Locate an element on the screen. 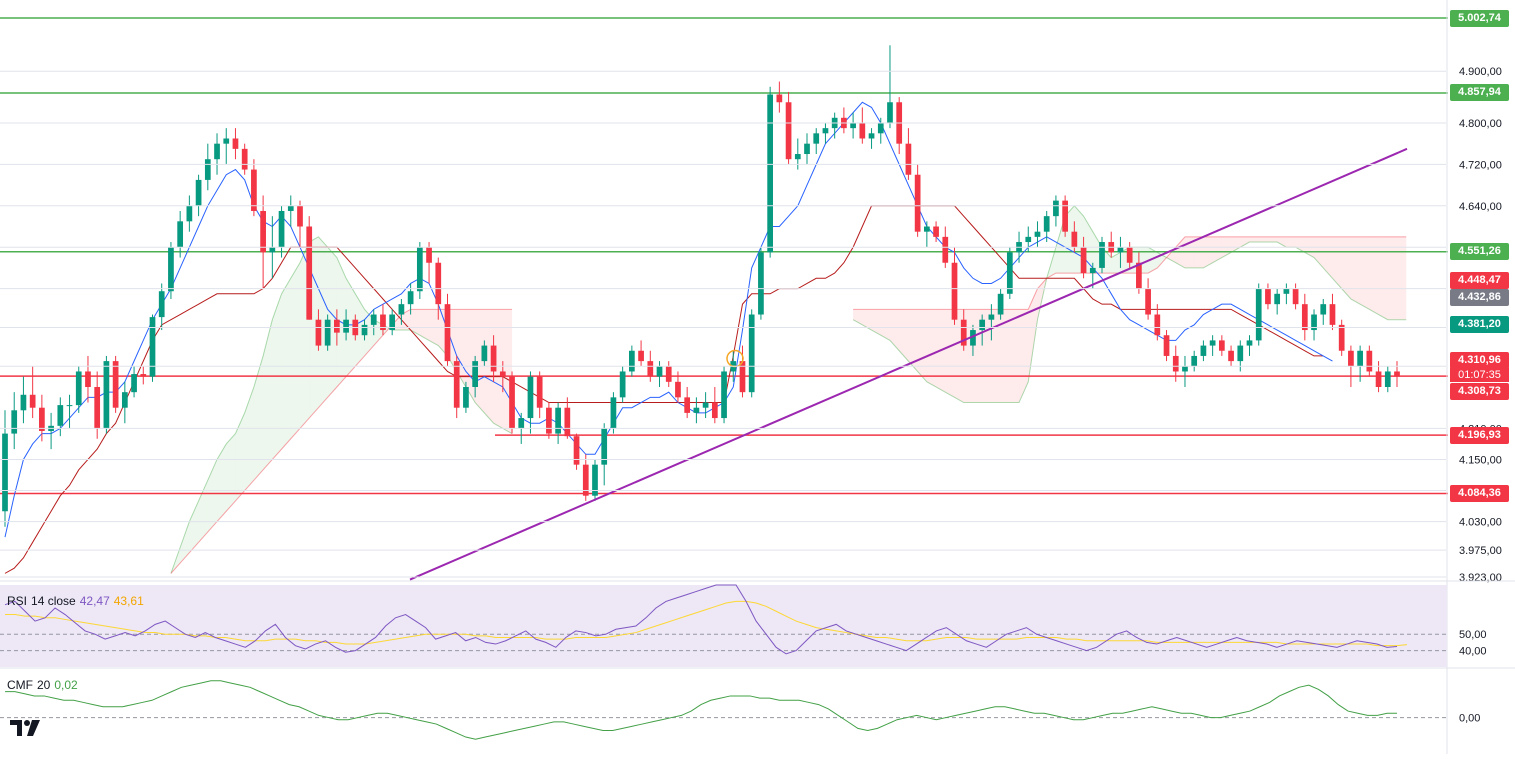 The width and height of the screenshot is (1515, 759). price-tick-label: 4.150,00 is located at coordinates (1480, 460).